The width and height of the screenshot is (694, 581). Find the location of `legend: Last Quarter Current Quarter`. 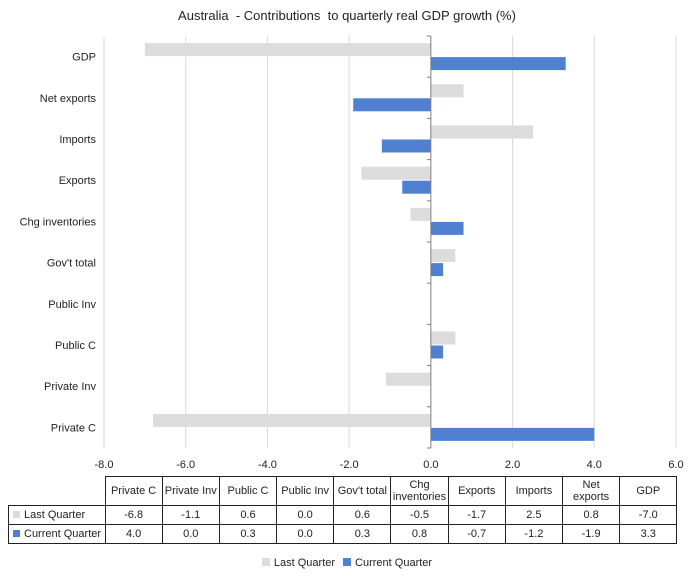

legend: Last Quarter Current Quarter is located at coordinates (347, 563).